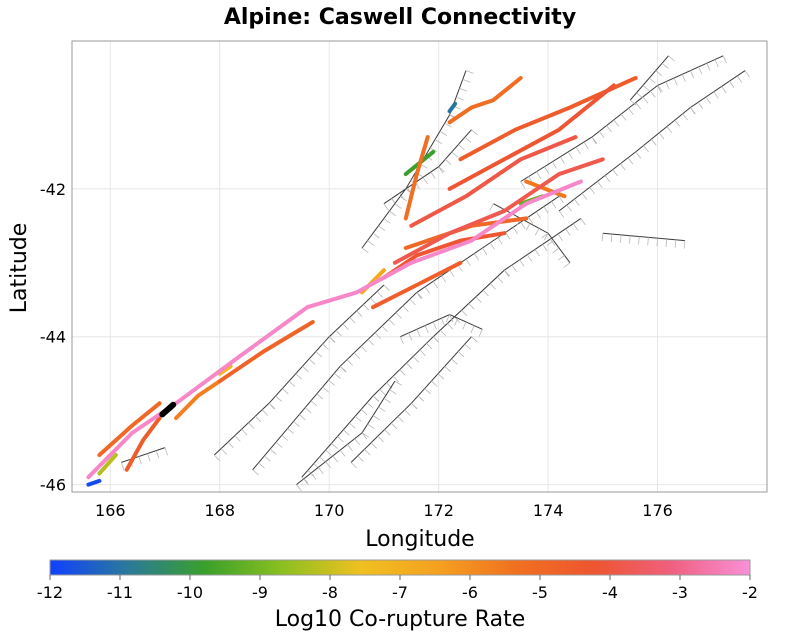 This screenshot has height=640, width=800. I want to click on chart-title: Alpine: Caswell Connectivity, so click(400, 17).